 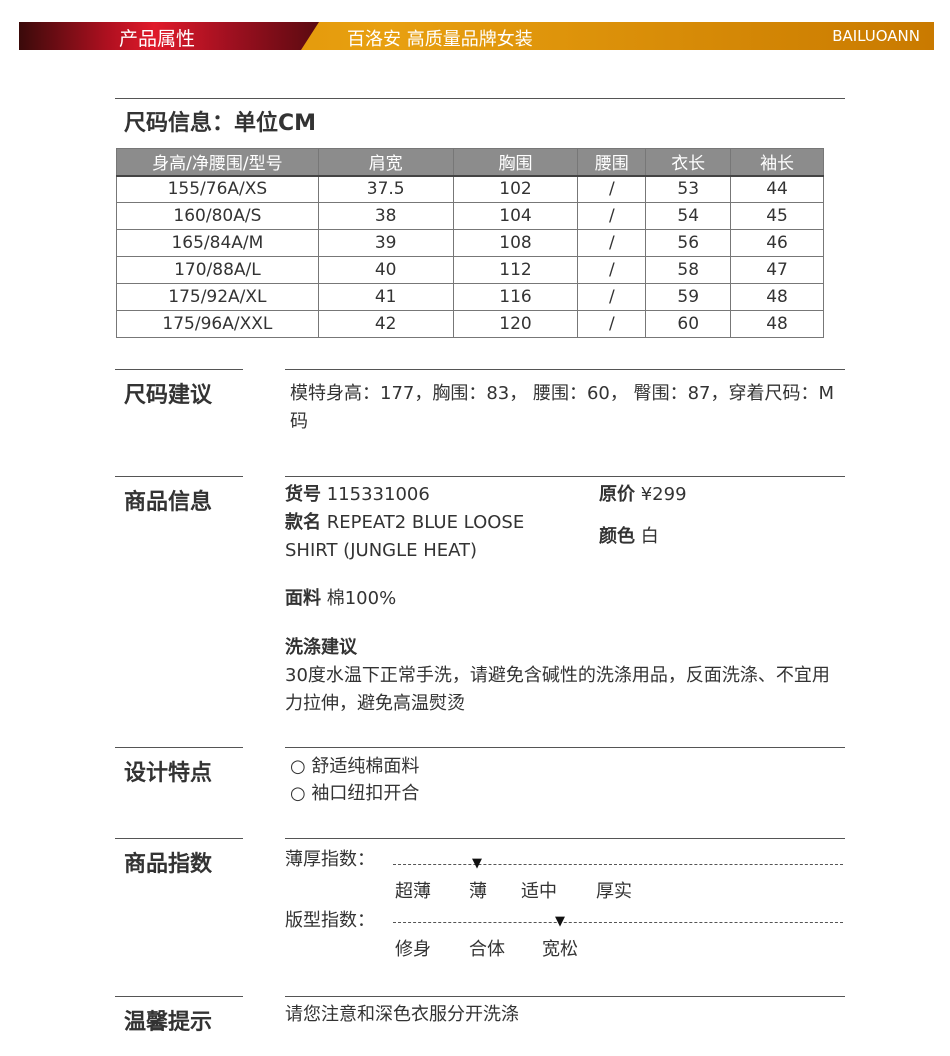 I want to click on thickness-label: 薄厚指数：, so click(x=330, y=859).